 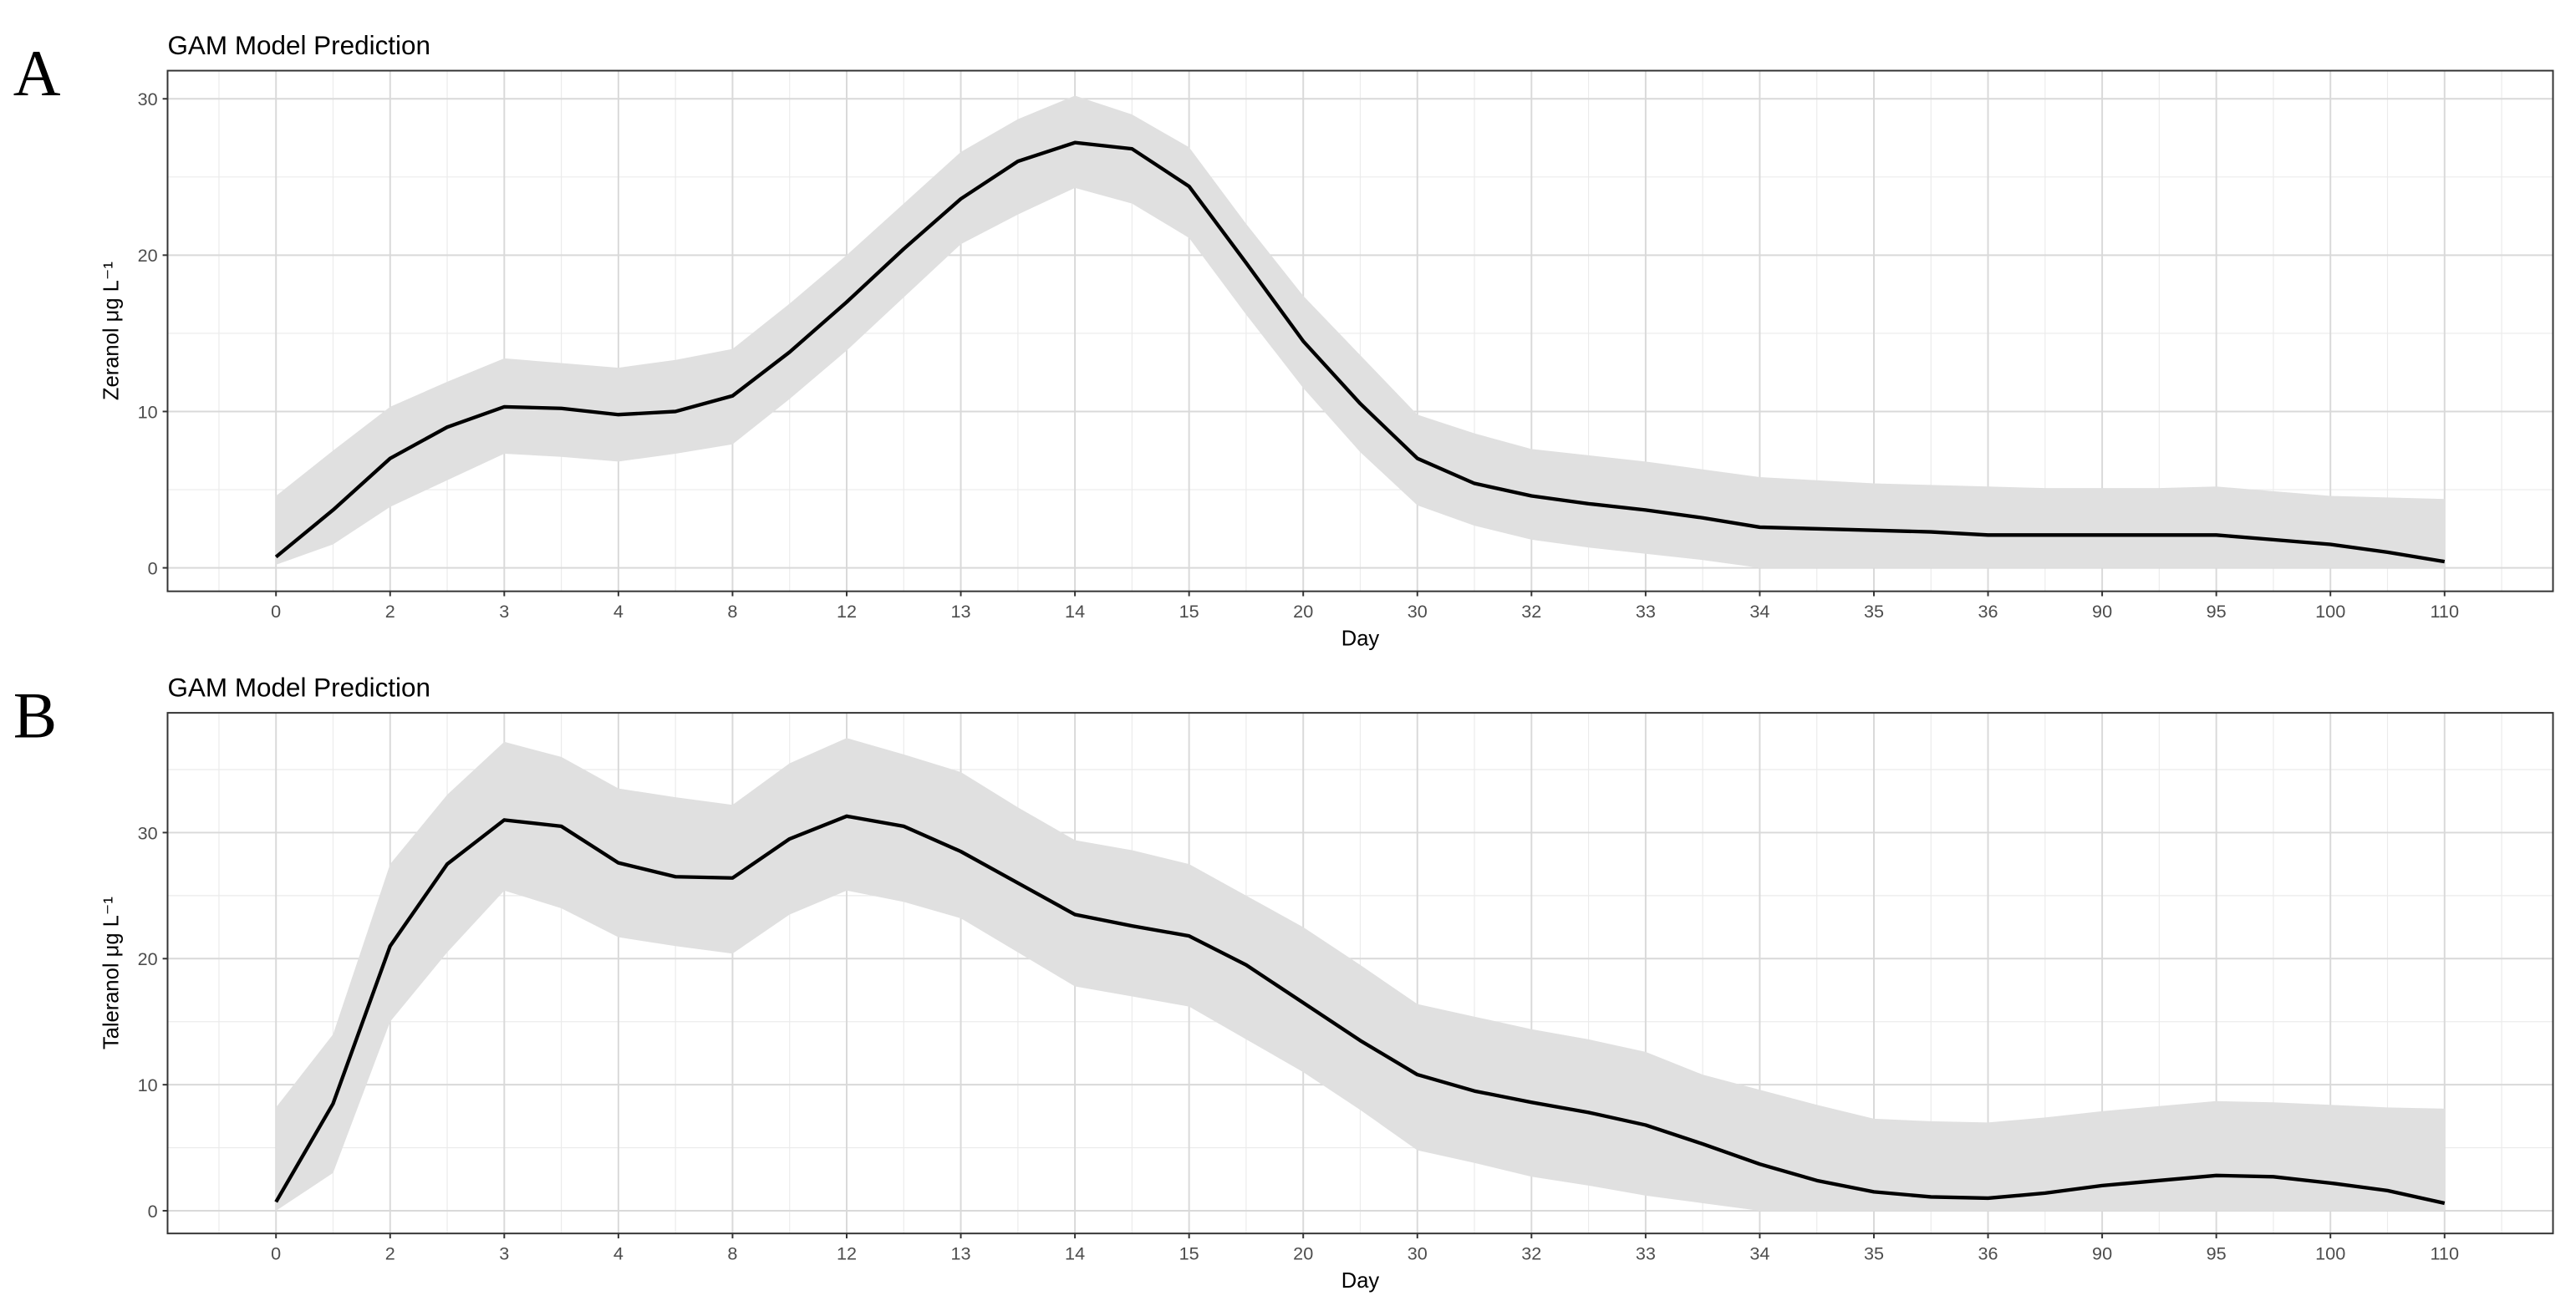 I want to click on y-axis-label: Zeranol μg L⁻¹, so click(x=112, y=331).